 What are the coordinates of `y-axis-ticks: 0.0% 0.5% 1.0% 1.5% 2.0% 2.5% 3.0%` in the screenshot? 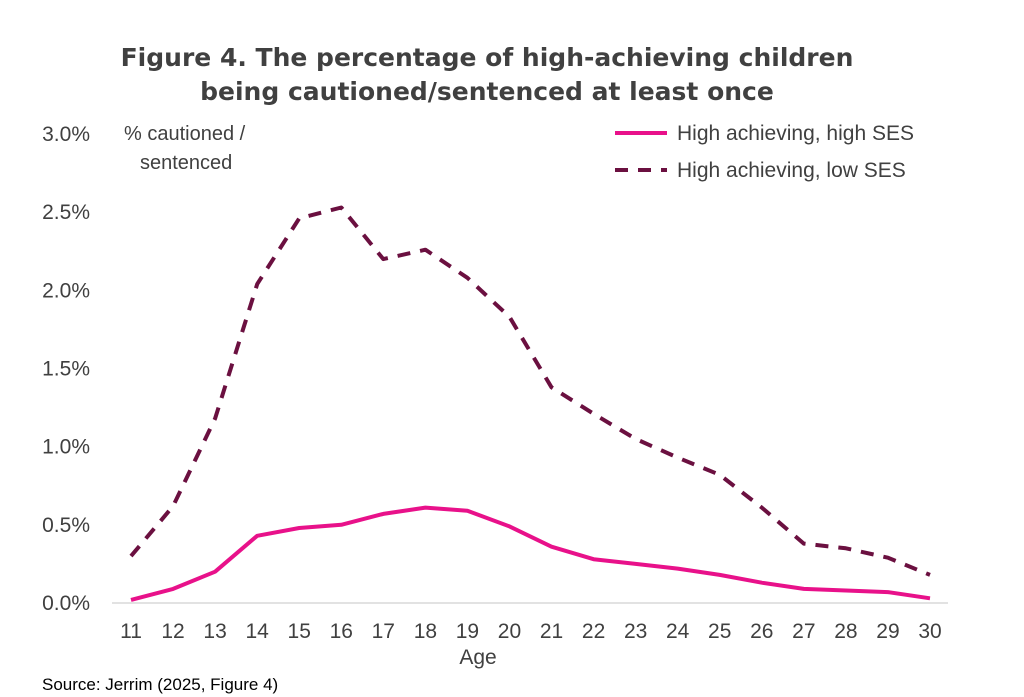 It's located at (66, 369).